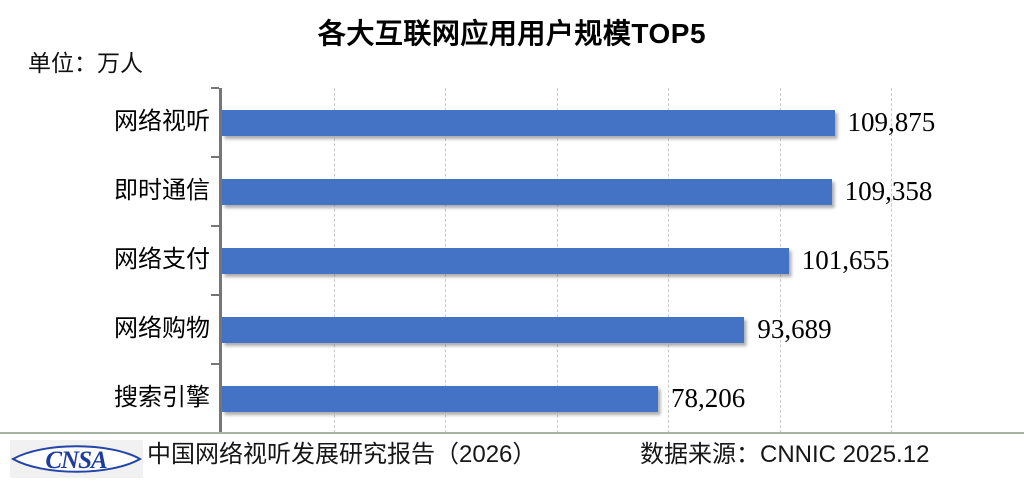 This screenshot has width=1024, height=482. I want to click on value-label: 109,875, so click(891, 122).